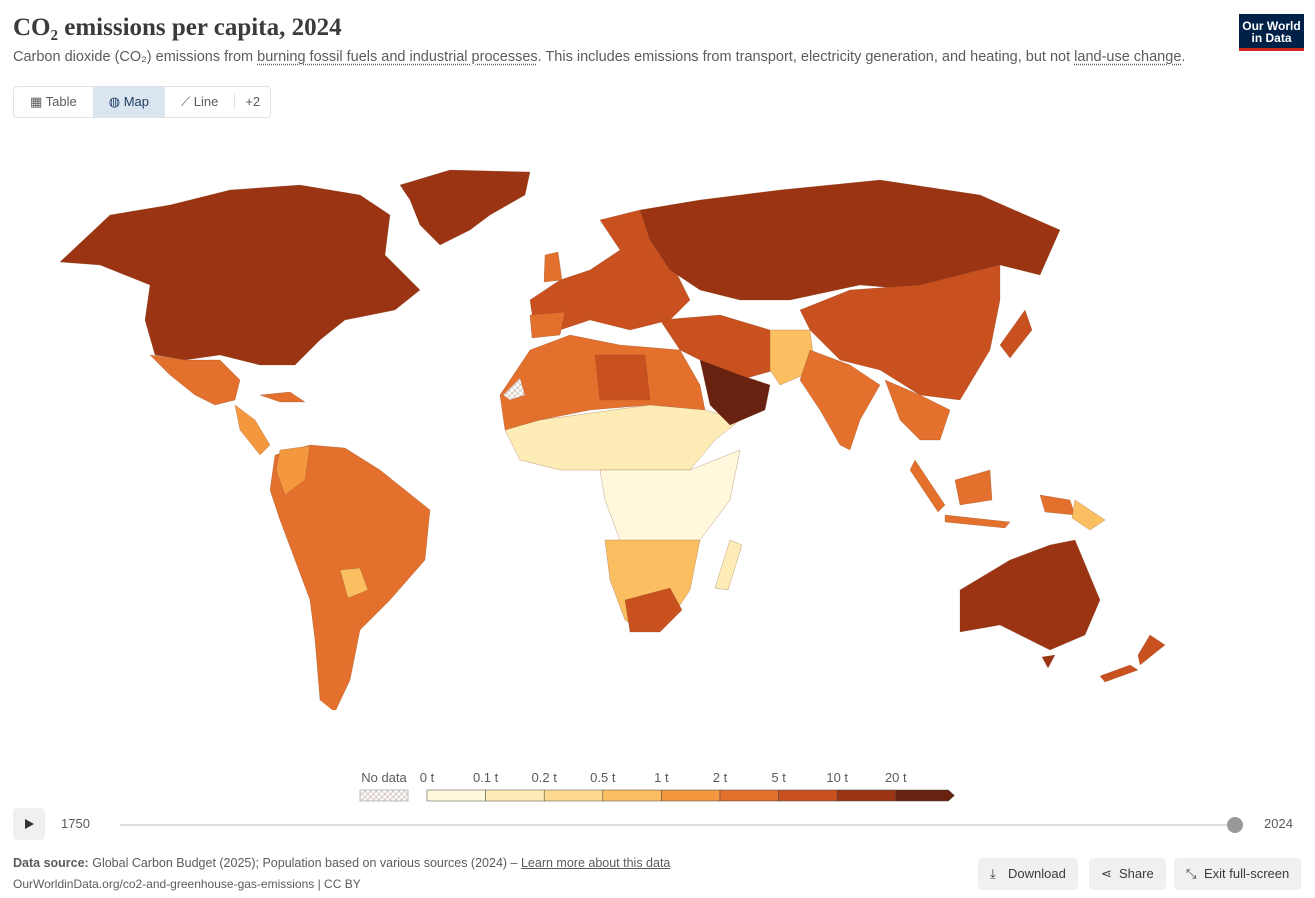 This screenshot has width=1315, height=898. I want to click on exit-fullscreen-button: ⤡ Exit full-screen, so click(1238, 874).